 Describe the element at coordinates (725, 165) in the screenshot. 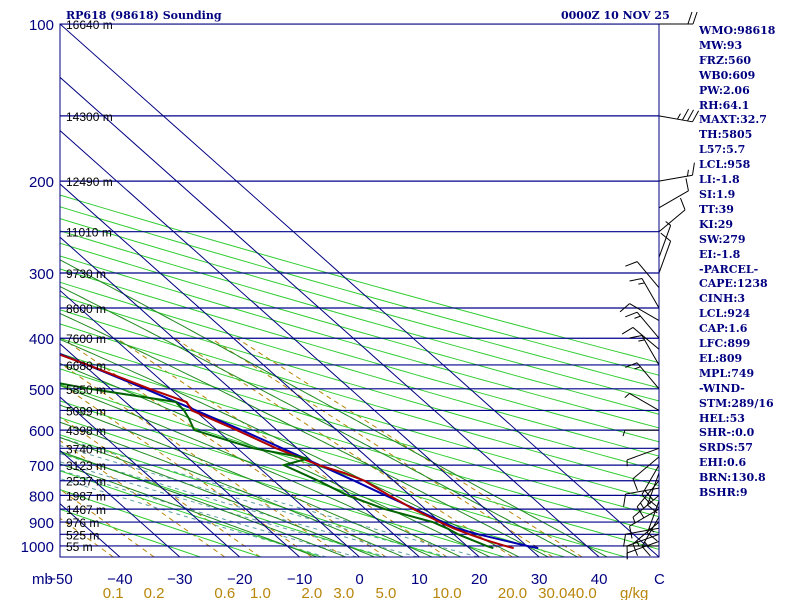

I see `index-entry: LCL:958` at that location.